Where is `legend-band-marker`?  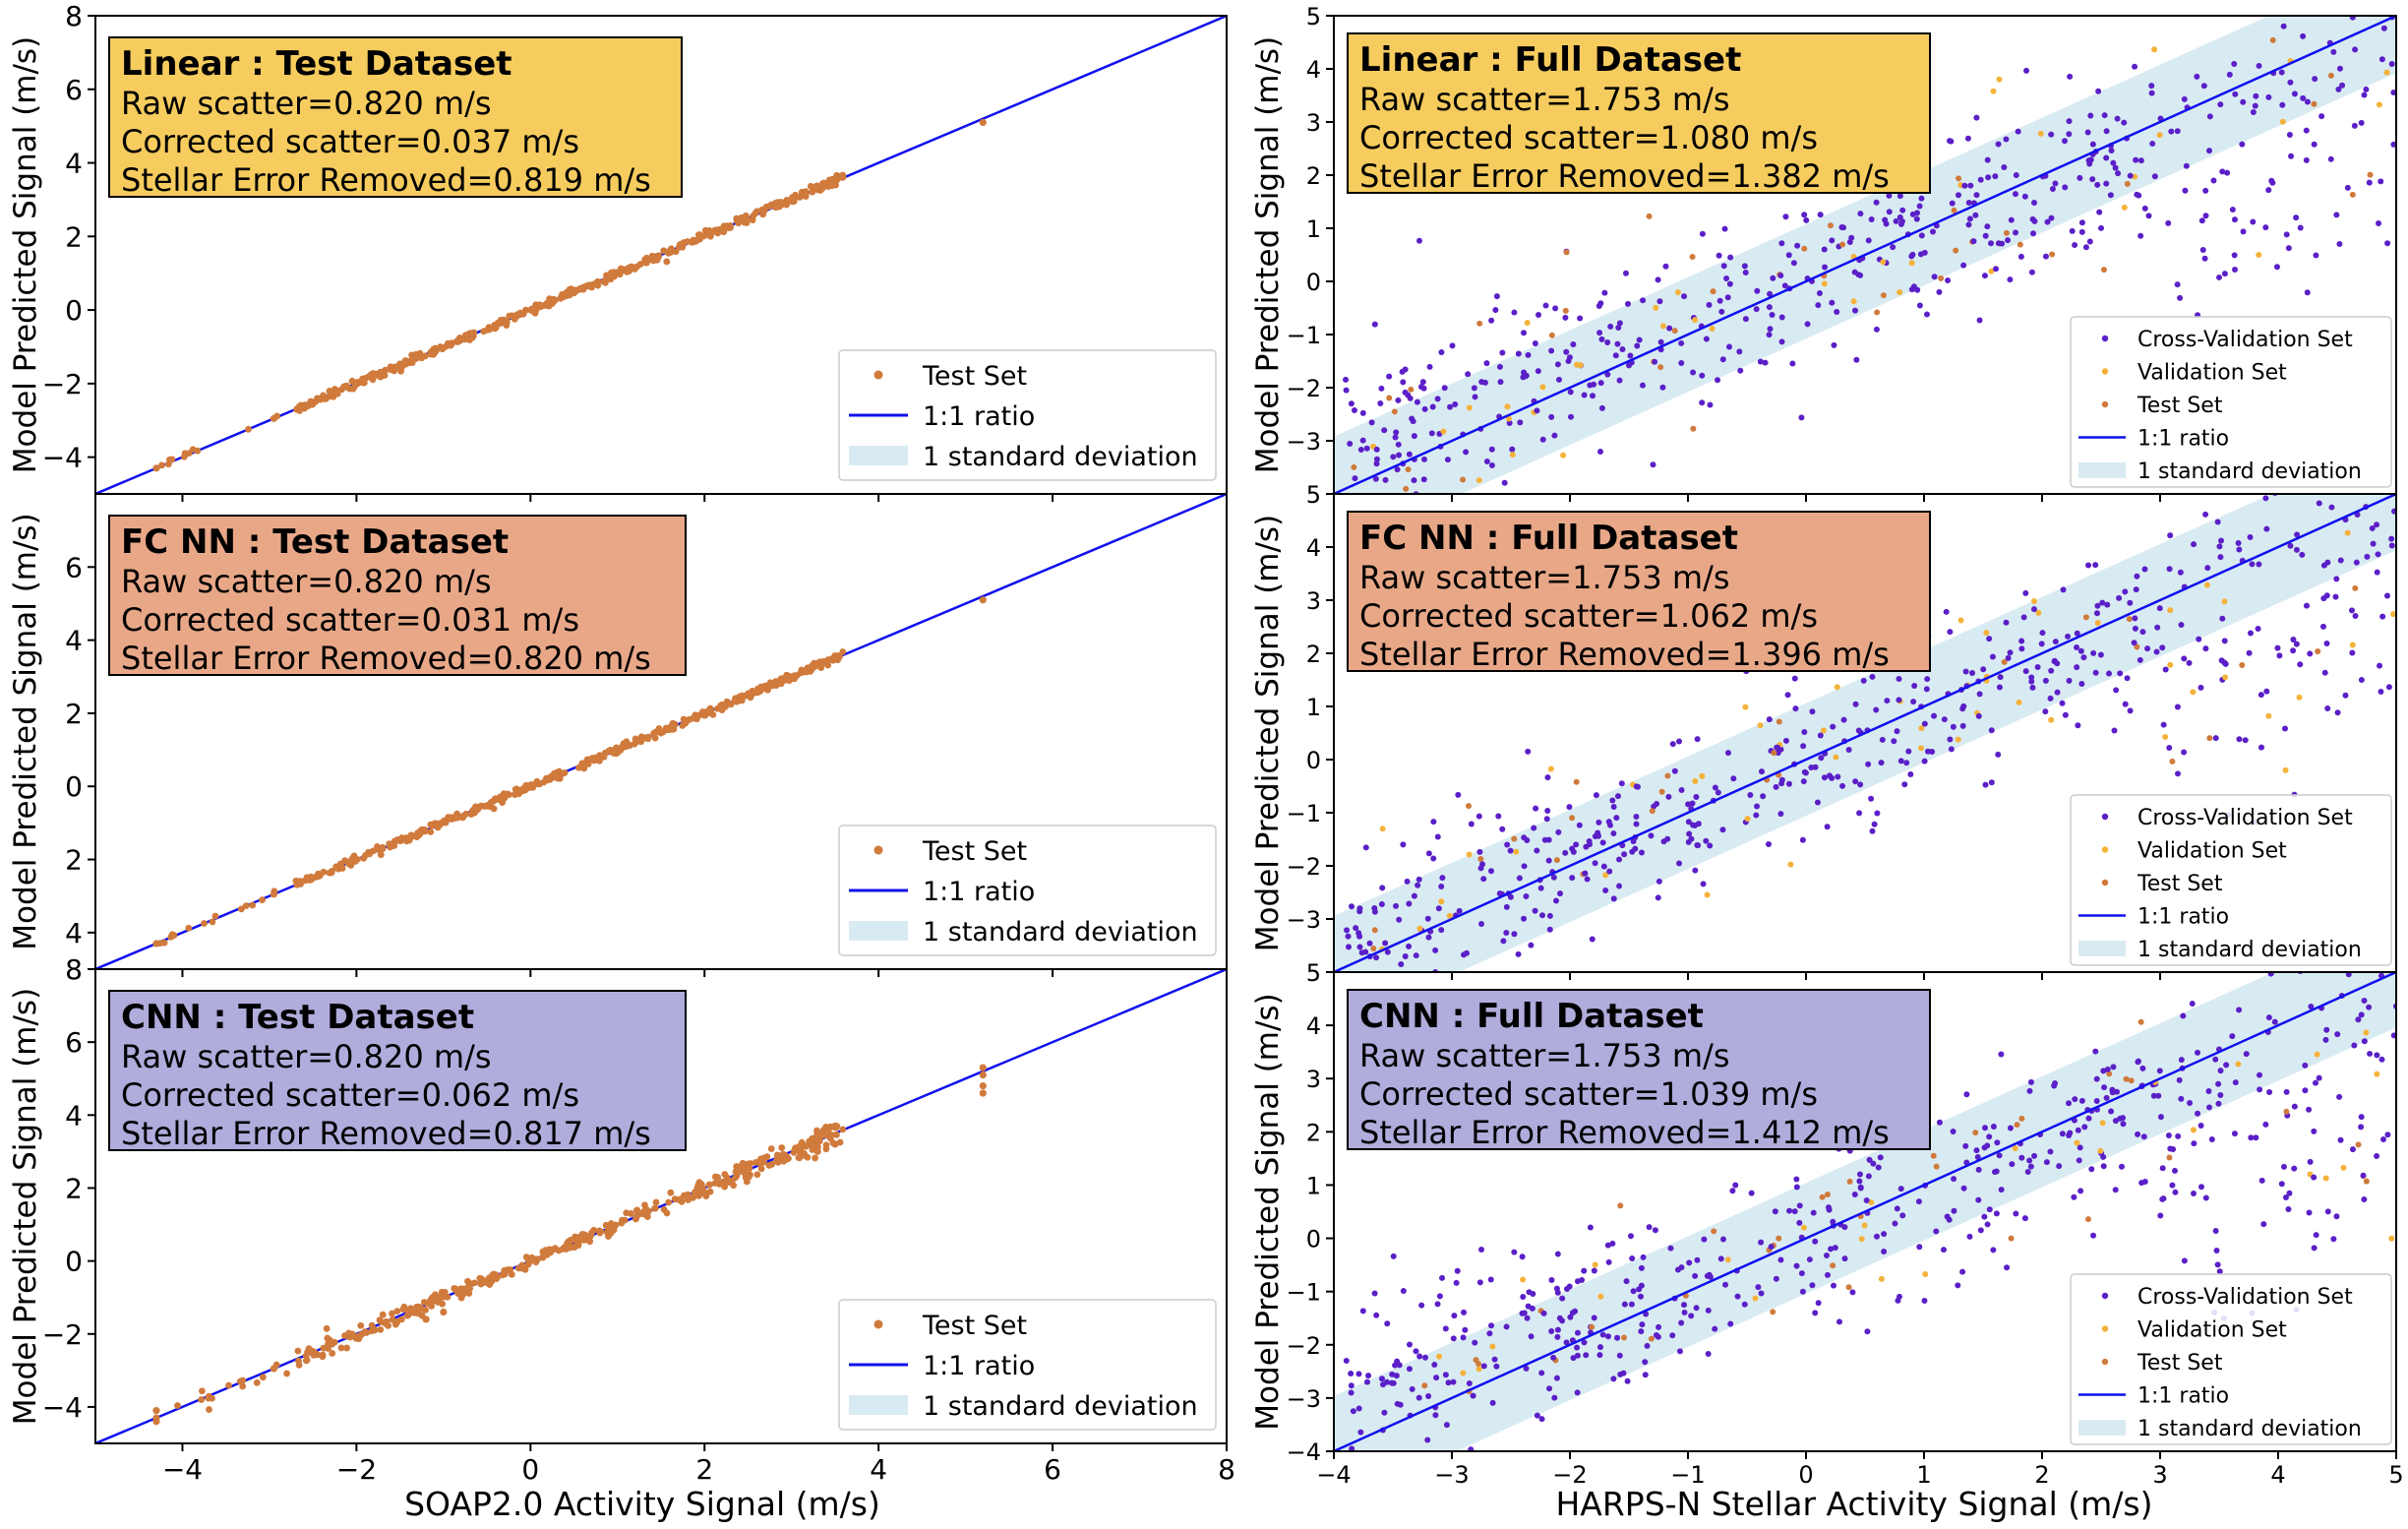
legend-band-marker is located at coordinates (2102, 1428).